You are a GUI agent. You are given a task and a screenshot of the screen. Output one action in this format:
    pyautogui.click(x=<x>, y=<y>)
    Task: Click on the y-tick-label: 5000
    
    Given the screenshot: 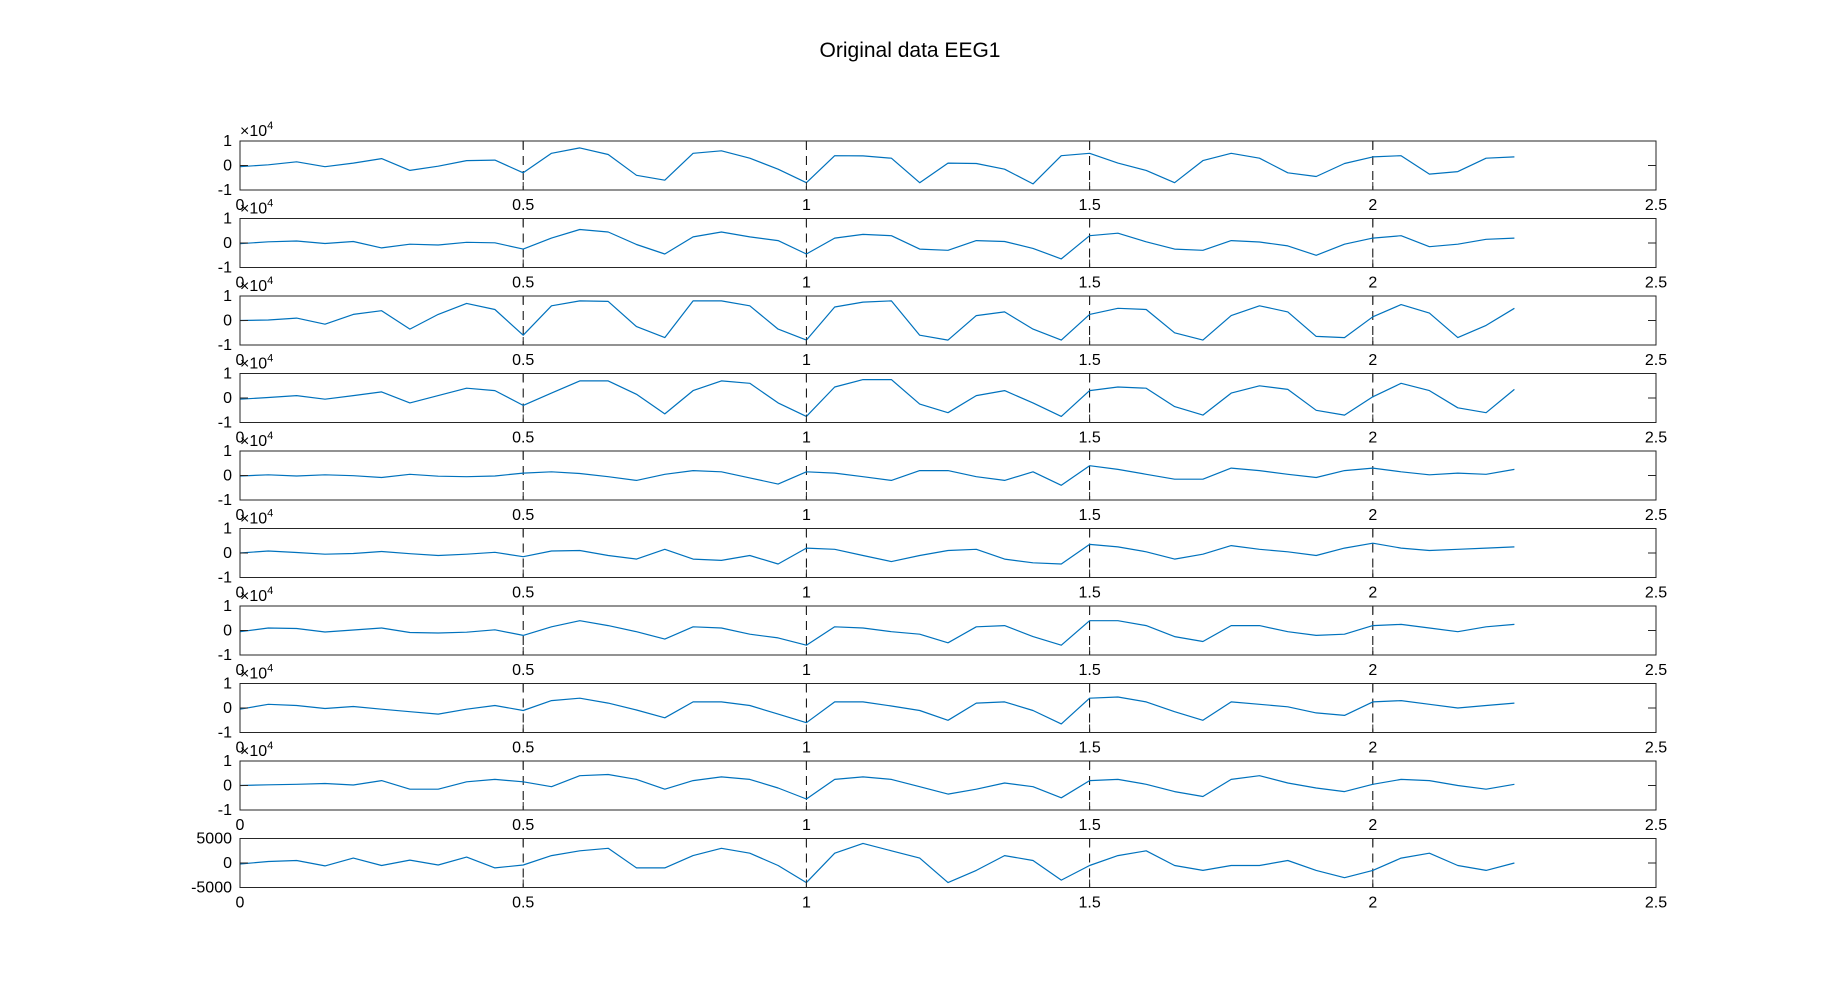 What is the action you would take?
    pyautogui.click(x=214, y=839)
    